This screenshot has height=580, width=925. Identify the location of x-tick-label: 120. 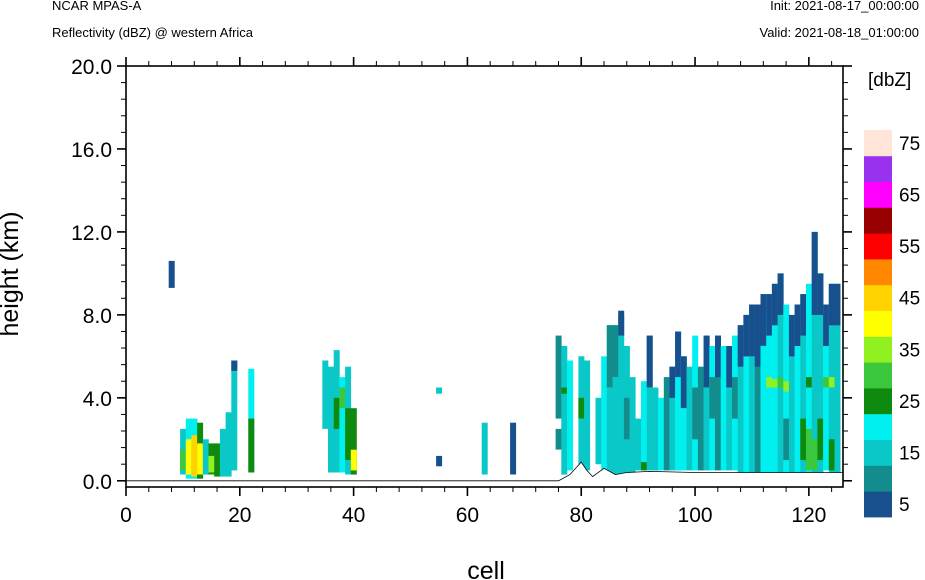
(808, 515).